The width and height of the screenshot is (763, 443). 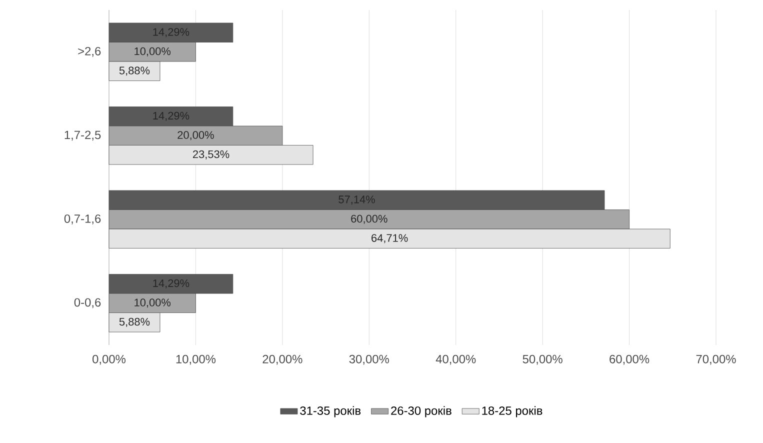 I want to click on x-tick-label: 70,00%, so click(x=716, y=359).